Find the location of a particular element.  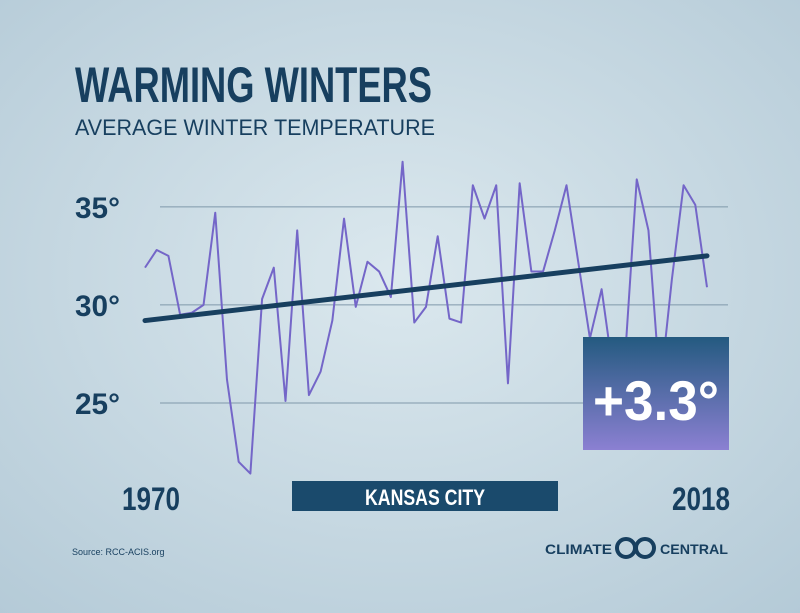

chart-subtitle: AVERAGE WINTER TEMPERATURE is located at coordinates (255, 127).